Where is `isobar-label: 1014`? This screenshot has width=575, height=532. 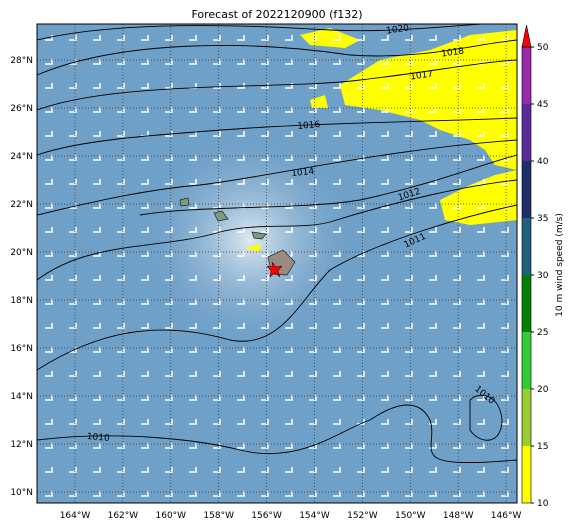 isobar-label: 1014 is located at coordinates (303, 173).